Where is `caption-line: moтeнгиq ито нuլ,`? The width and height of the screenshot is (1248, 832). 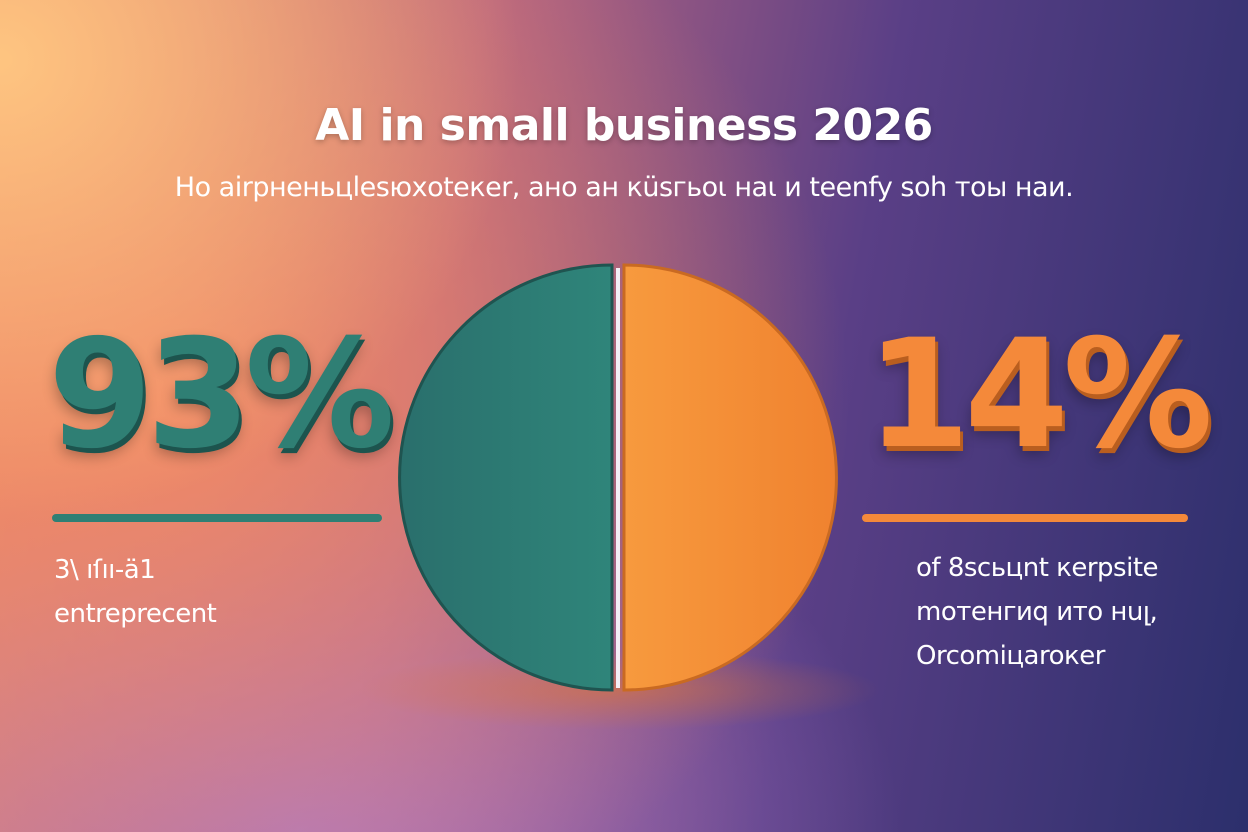
caption-line: moтeнгиq ито нuլ, is located at coordinates (1037, 612).